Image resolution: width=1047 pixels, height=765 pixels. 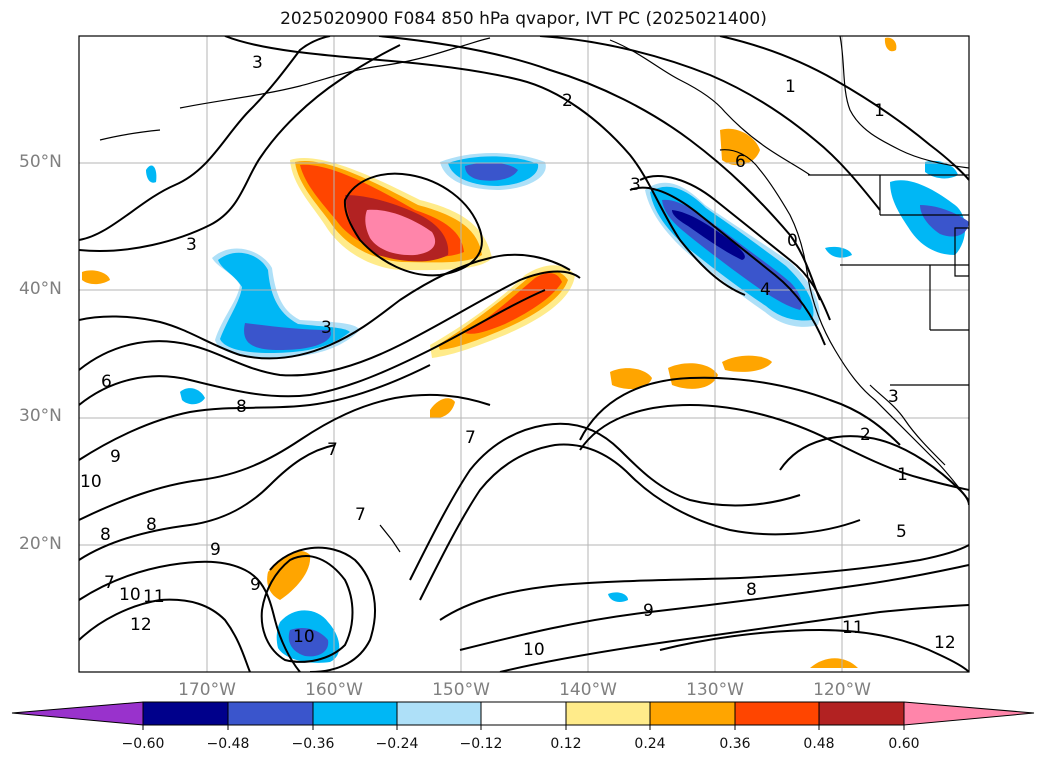 What do you see at coordinates (397, 744) in the screenshot?
I see `colorbar-tick-label: −0.24` at bounding box center [397, 744].